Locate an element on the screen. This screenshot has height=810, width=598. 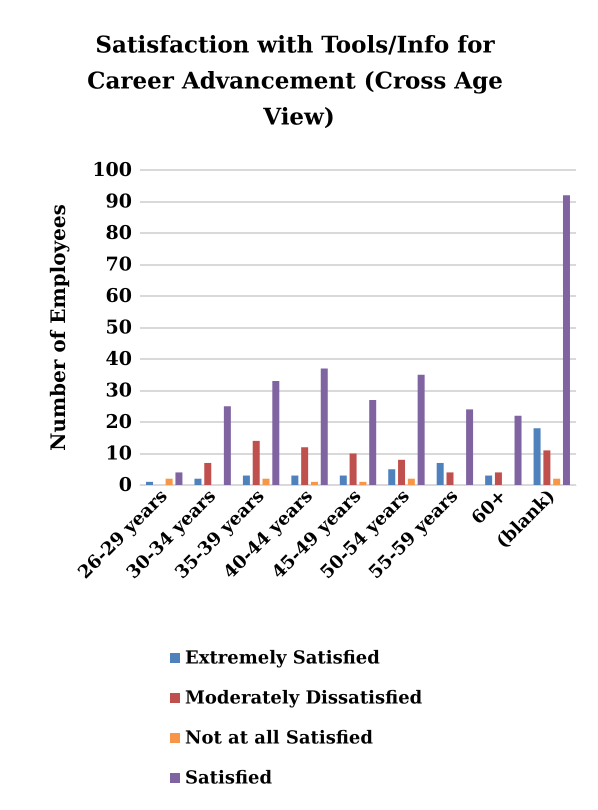
legend-label: Not at all Satisfied is located at coordinates (279, 738).